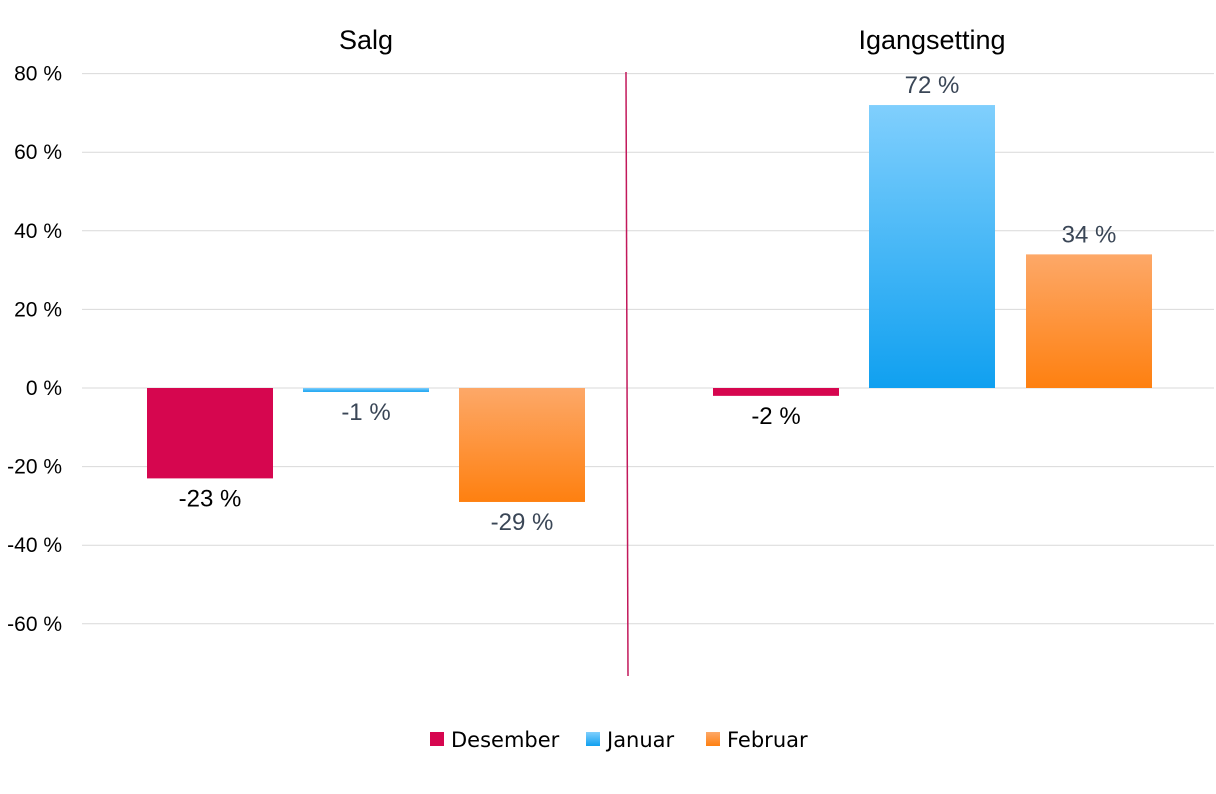 The height and width of the screenshot is (794, 1216). Describe the element at coordinates (932, 85) in the screenshot. I see `data-label: 72 %` at that location.